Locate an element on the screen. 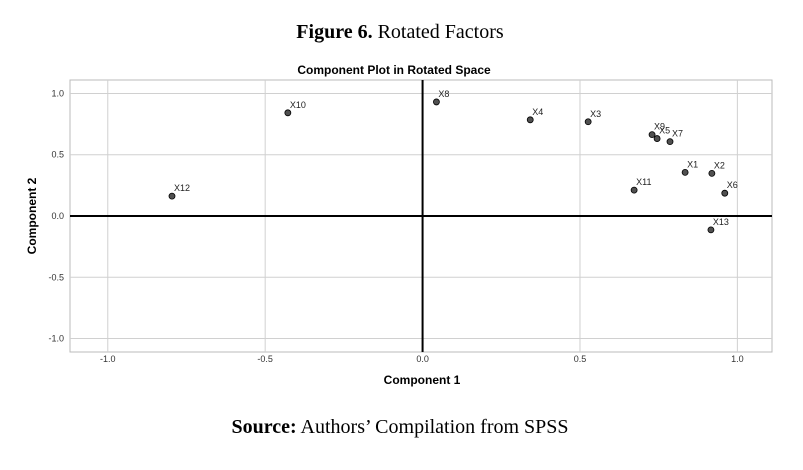 The height and width of the screenshot is (470, 803). point-label: X9 is located at coordinates (659, 127).